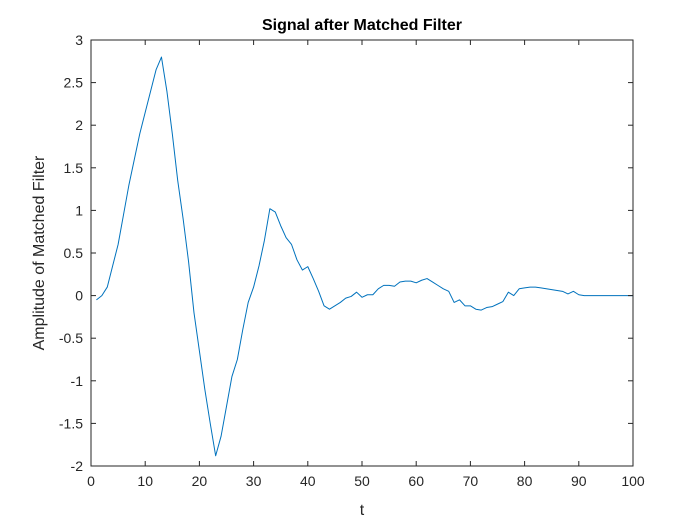 The image size is (700, 525). Describe the element at coordinates (416, 481) in the screenshot. I see `x-tick-label: 60` at that location.